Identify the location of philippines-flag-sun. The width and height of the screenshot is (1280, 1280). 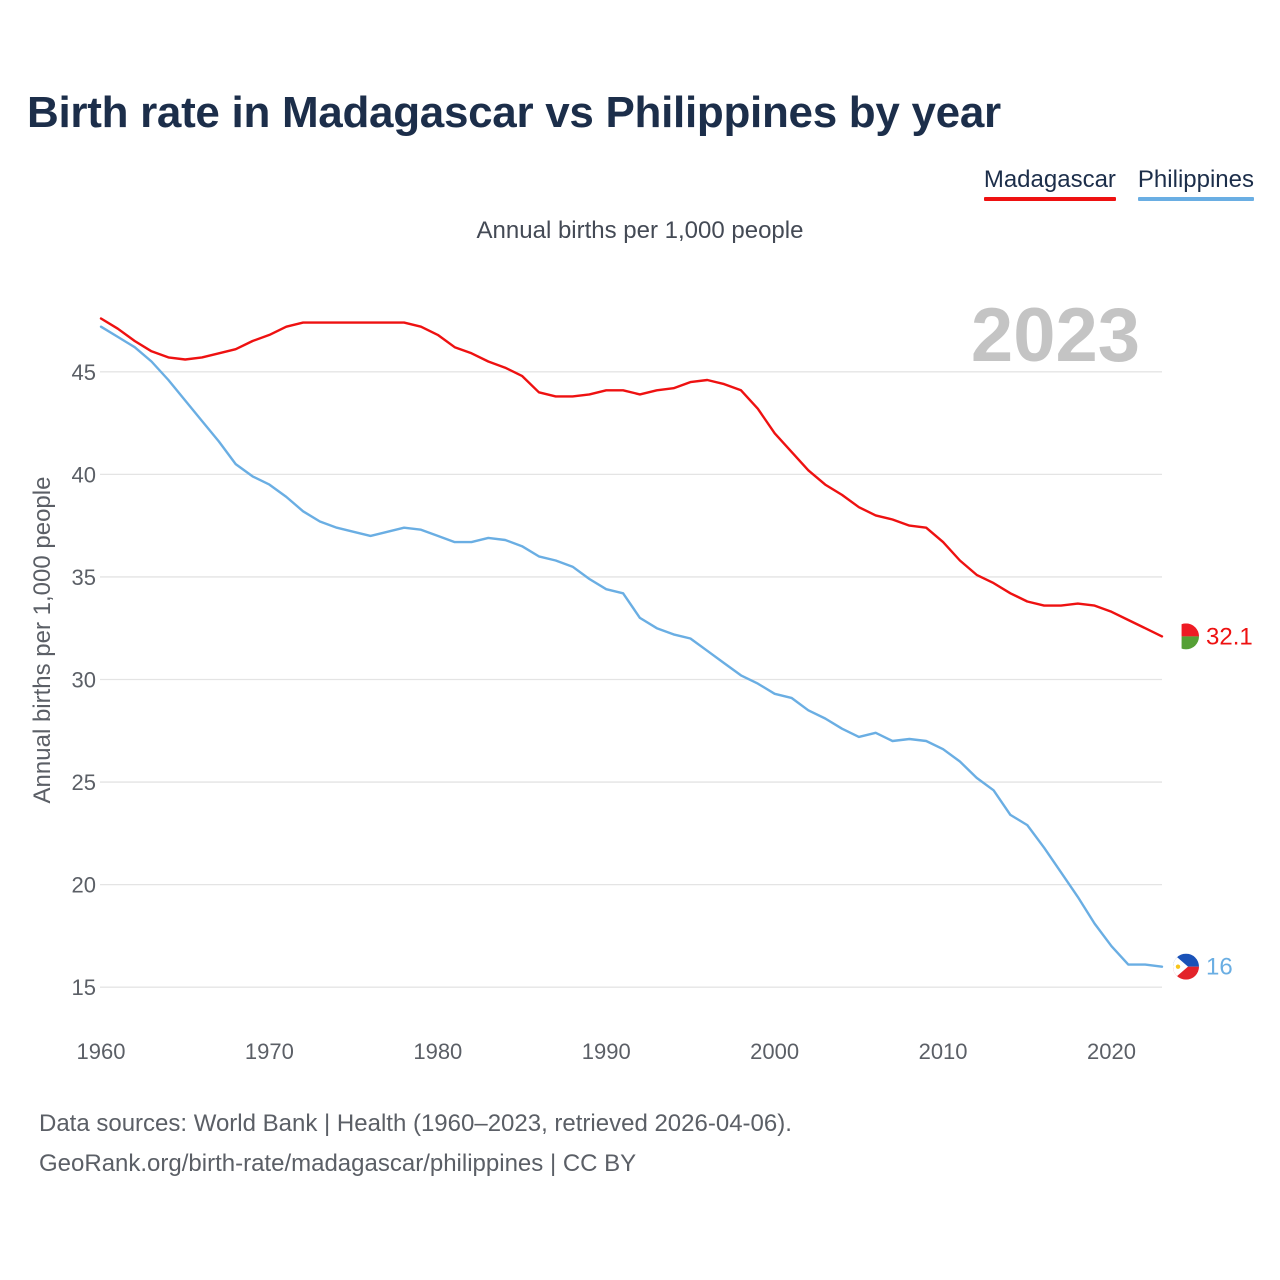
(1178, 966).